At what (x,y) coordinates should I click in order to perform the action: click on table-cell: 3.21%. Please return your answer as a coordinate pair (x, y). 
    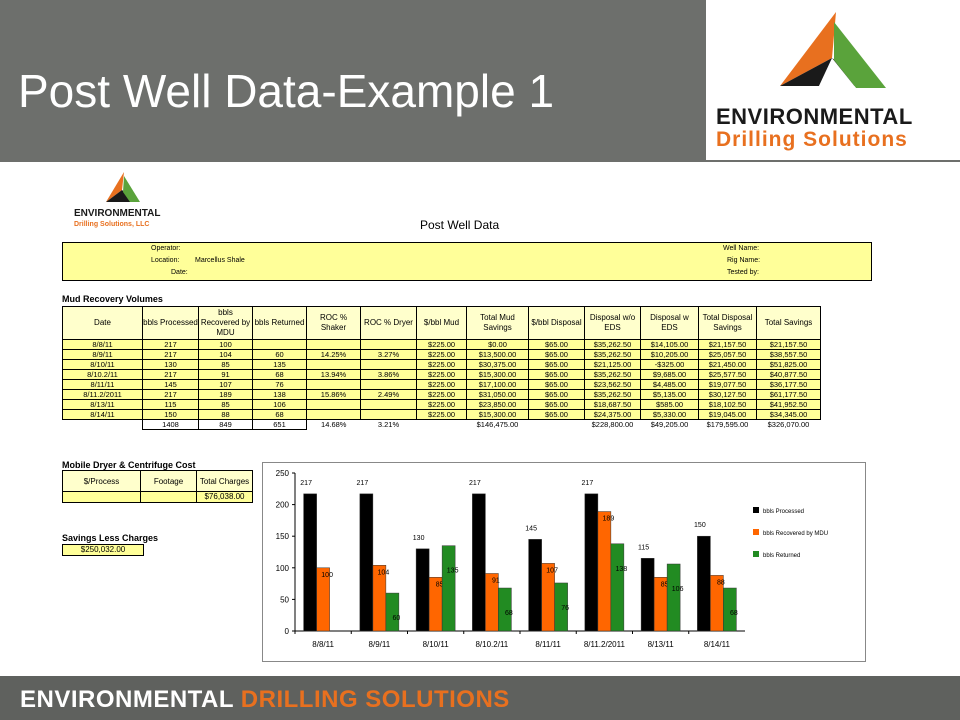
    Looking at the image, I should click on (388, 424).